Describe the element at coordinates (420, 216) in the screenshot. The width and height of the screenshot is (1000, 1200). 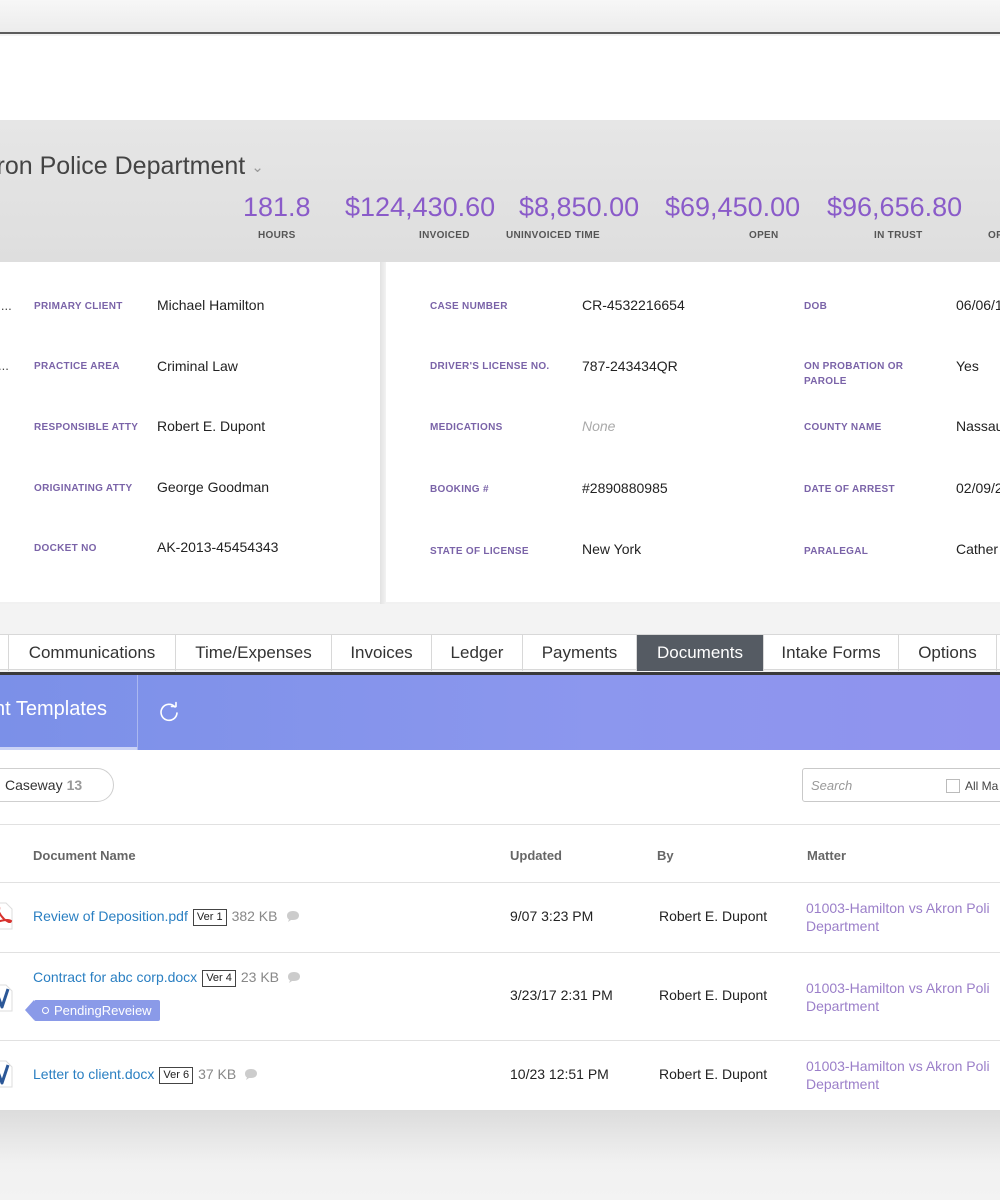
I see `stat-invoiced: $124,430.60 INVOICED` at that location.